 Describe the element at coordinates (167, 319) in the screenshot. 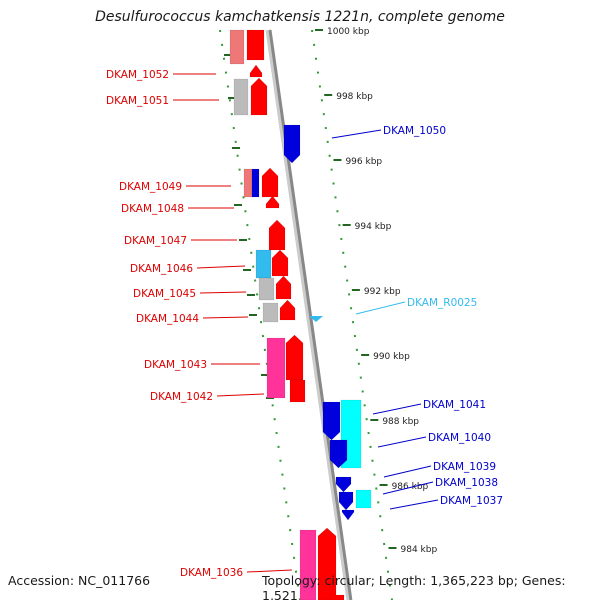

I see `gene-label-left: DKAM_1044` at that location.